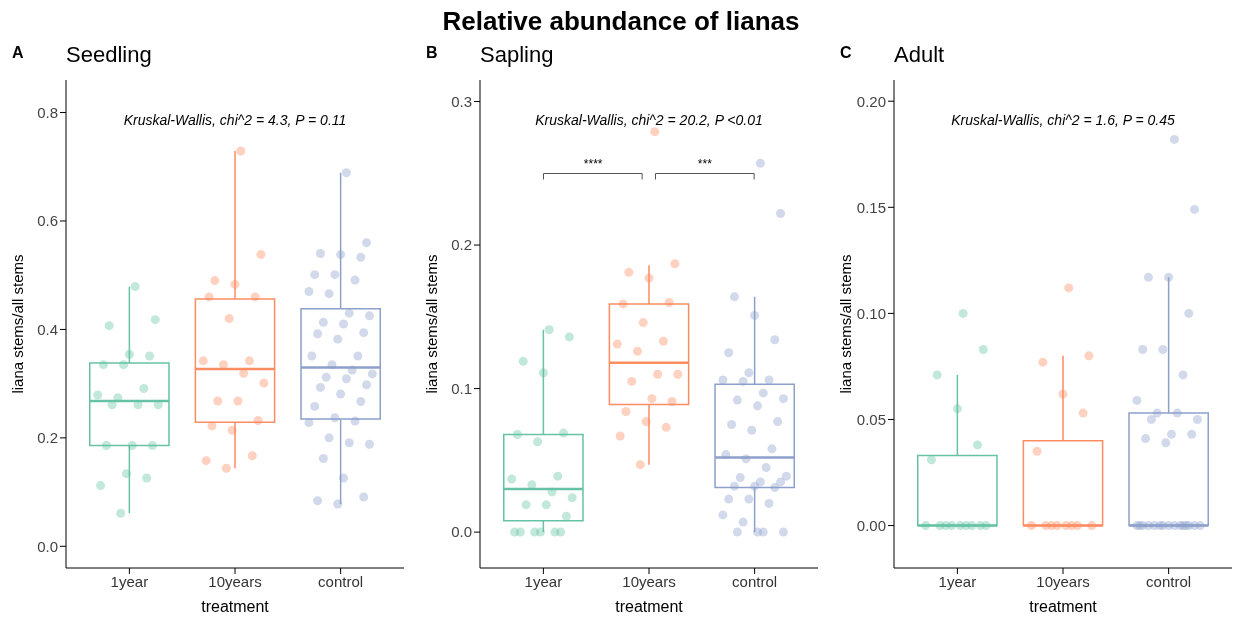  What do you see at coordinates (871, 419) in the screenshot?
I see `y-tick-label: 0.05` at bounding box center [871, 419].